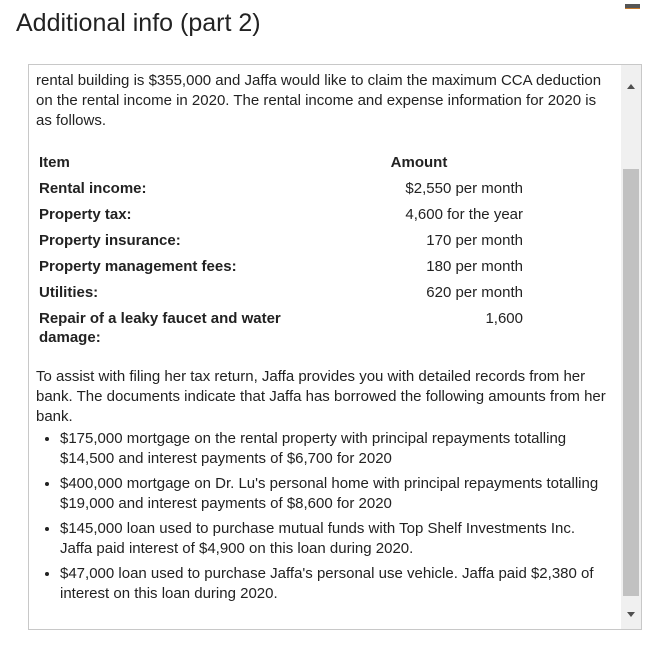 This screenshot has height=655, width=662. I want to click on row-item: Utilities:, so click(69, 292).